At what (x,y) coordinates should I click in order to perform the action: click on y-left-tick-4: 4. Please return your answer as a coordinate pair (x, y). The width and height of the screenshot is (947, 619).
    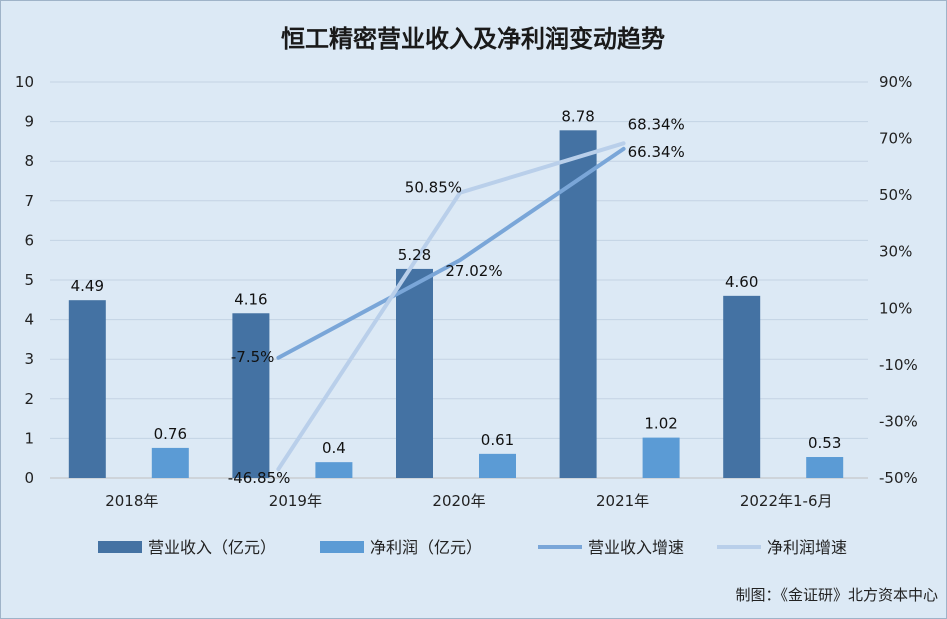
    Looking at the image, I should click on (29, 320).